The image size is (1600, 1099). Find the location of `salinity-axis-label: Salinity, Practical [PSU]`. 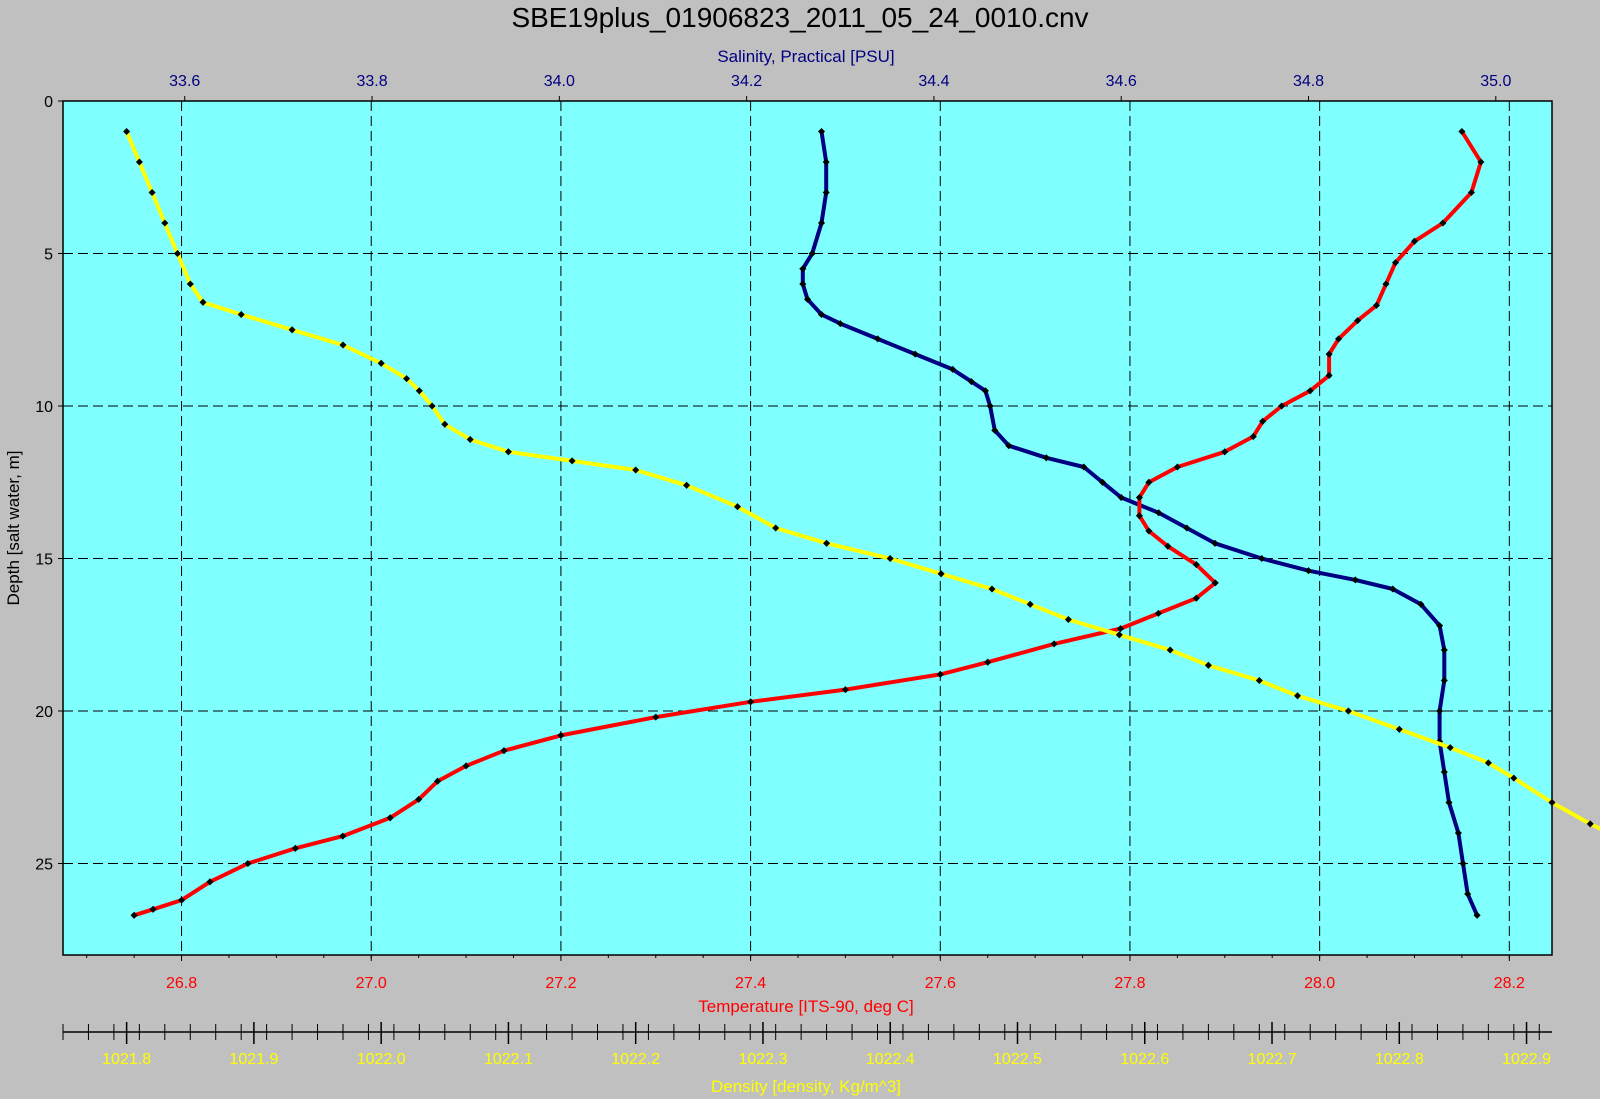

salinity-axis-label: Salinity, Practical [PSU] is located at coordinates (805, 56).